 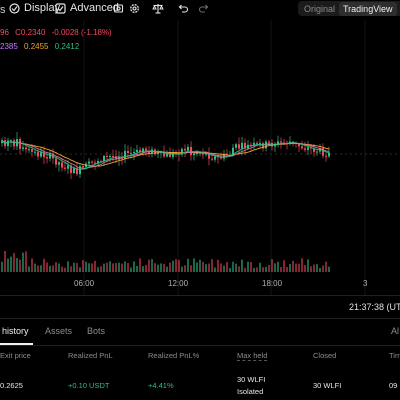 What do you see at coordinates (134, 8) in the screenshot?
I see `settings-icon` at bounding box center [134, 8].